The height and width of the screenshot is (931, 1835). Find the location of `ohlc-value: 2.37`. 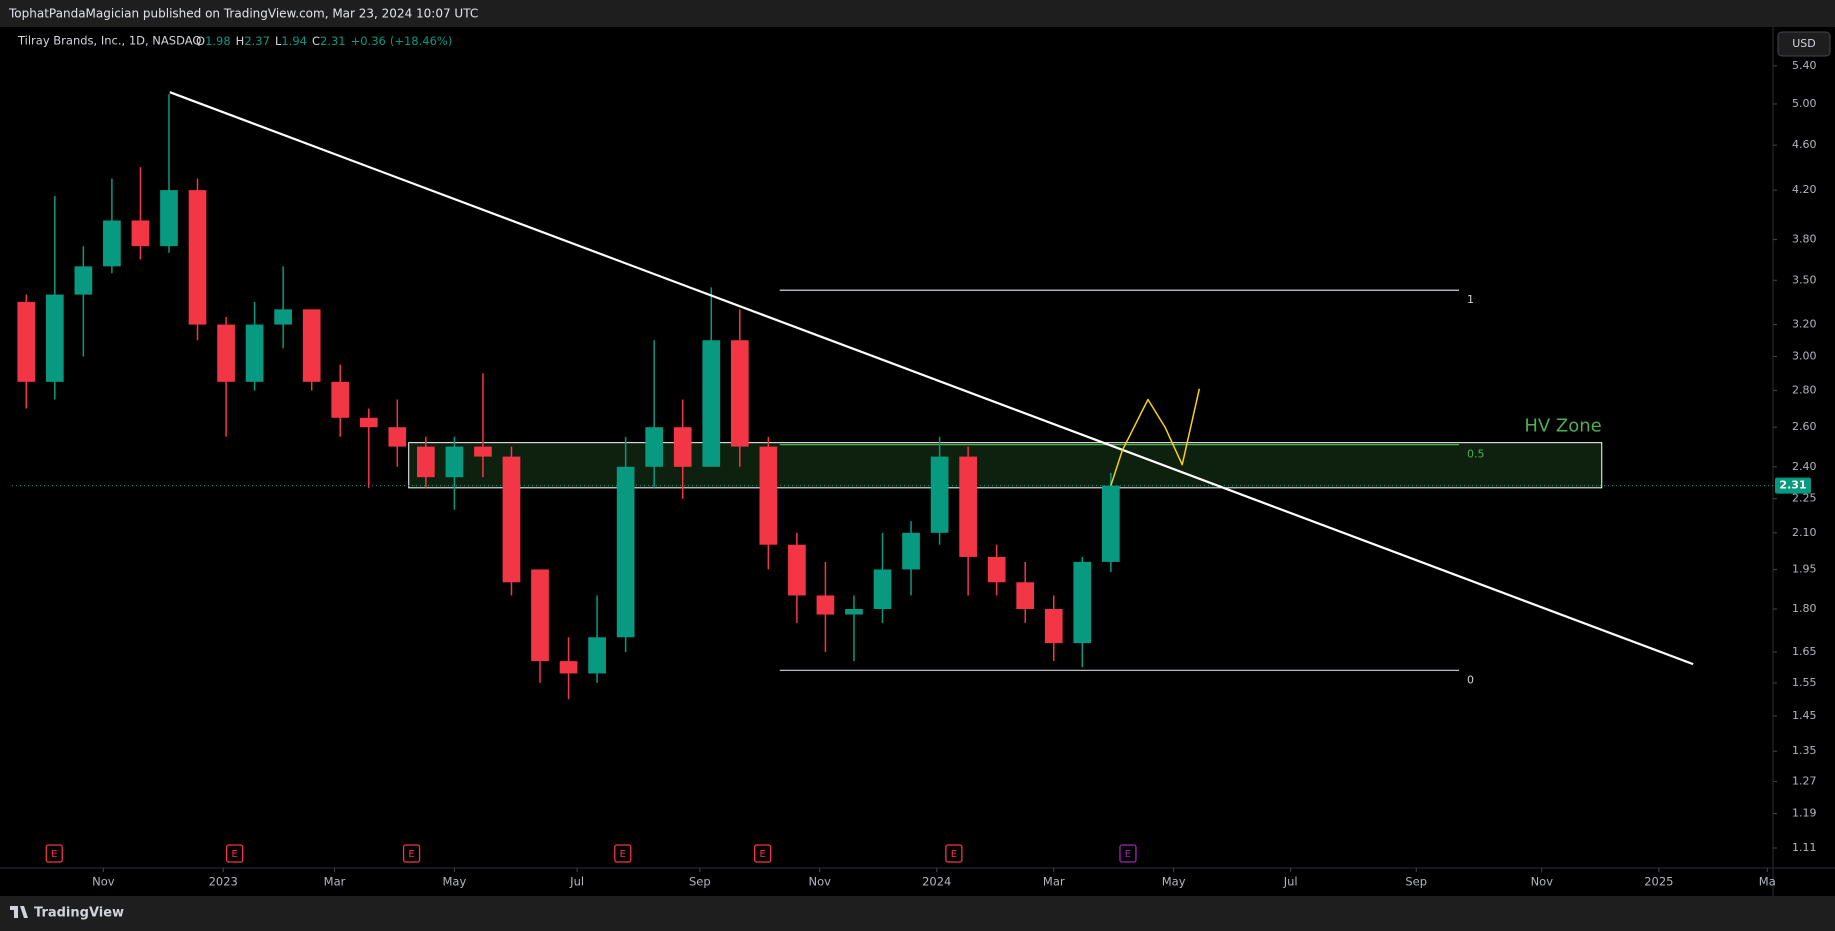

ohlc-value: 2.37 is located at coordinates (257, 41).